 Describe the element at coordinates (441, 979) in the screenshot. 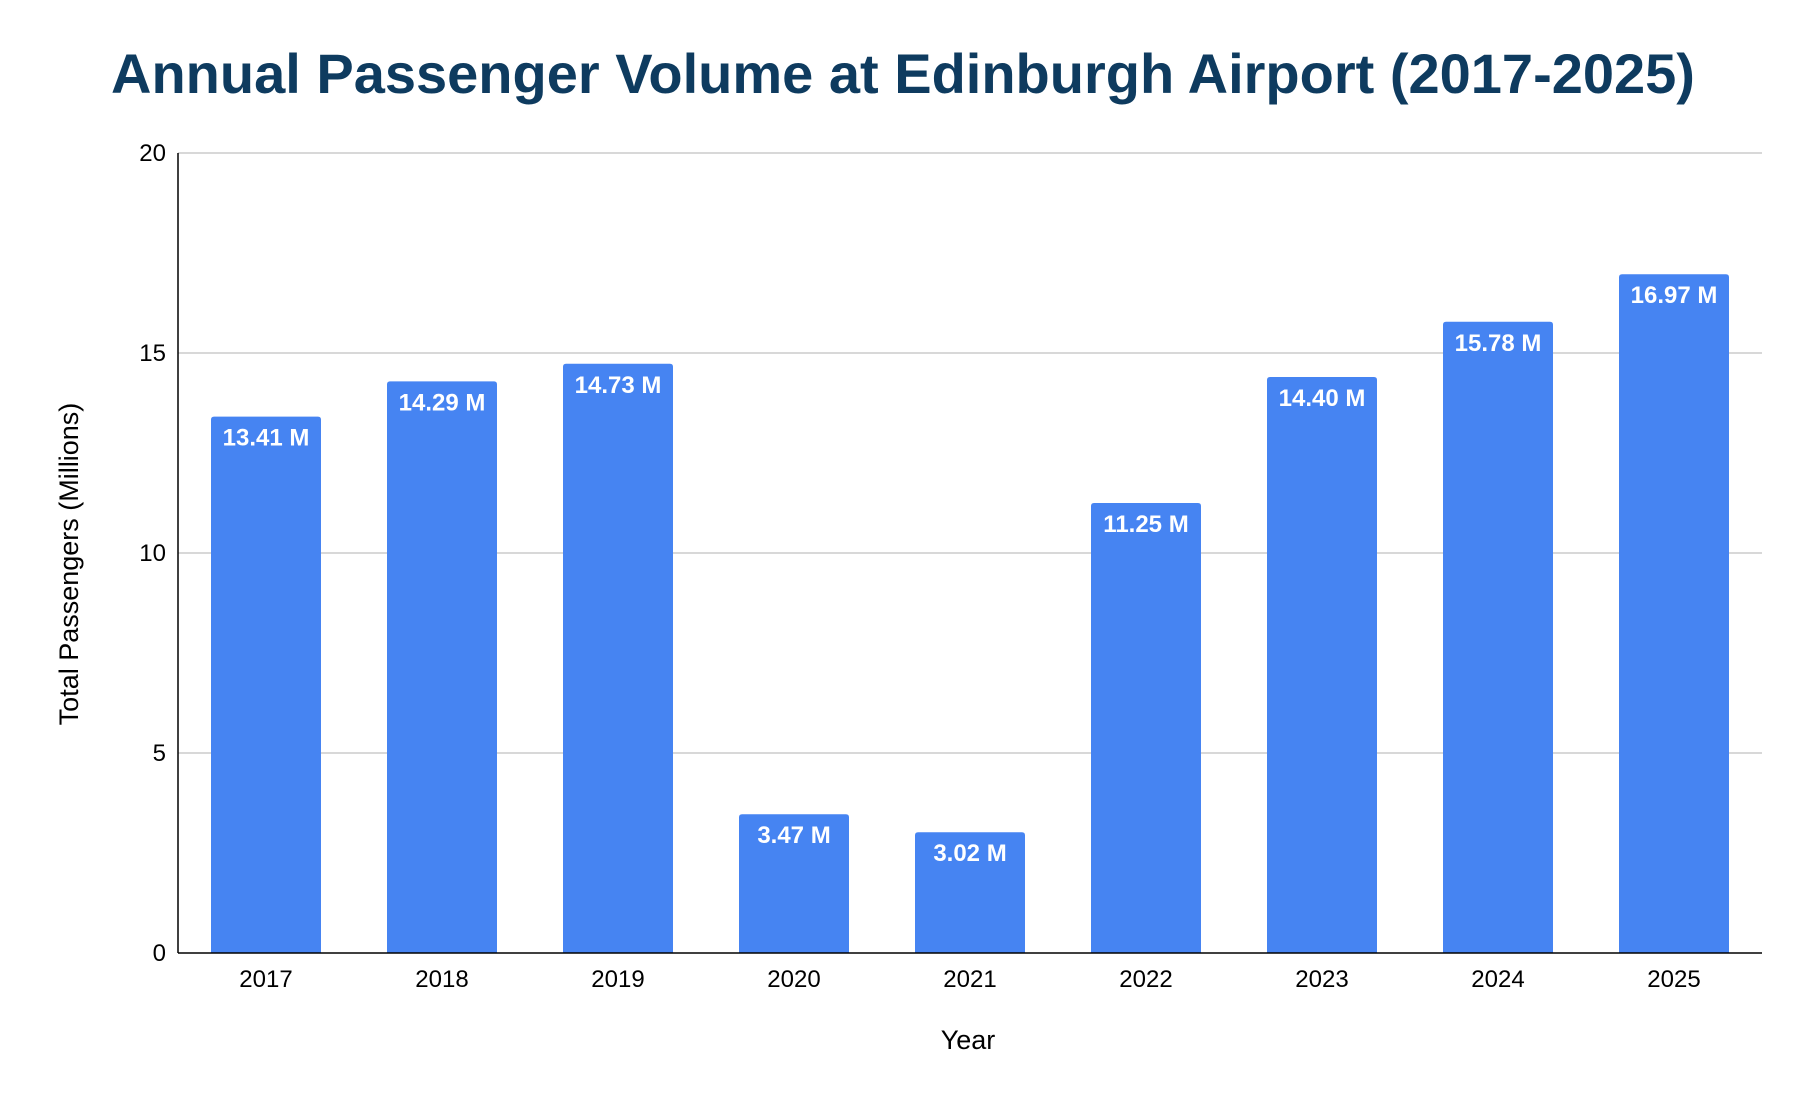

I see `x-tick-label: 2018` at that location.